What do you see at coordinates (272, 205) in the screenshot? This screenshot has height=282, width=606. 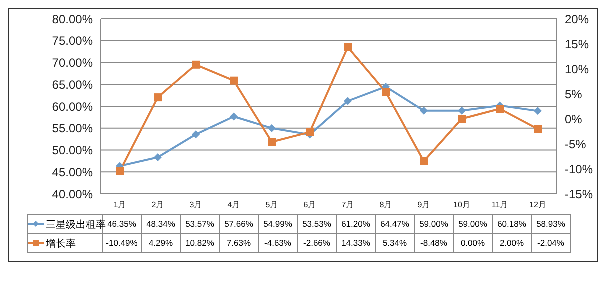 I see `x-tick-label: 5月` at bounding box center [272, 205].